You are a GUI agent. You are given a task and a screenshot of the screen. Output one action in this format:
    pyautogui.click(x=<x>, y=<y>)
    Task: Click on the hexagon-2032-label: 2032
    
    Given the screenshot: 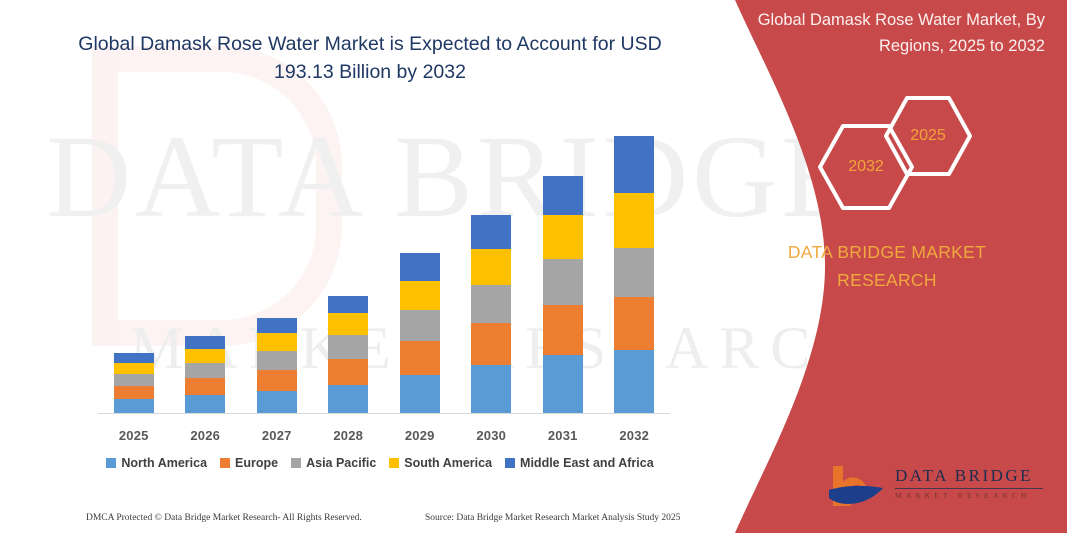 What is the action you would take?
    pyautogui.click(x=866, y=166)
    